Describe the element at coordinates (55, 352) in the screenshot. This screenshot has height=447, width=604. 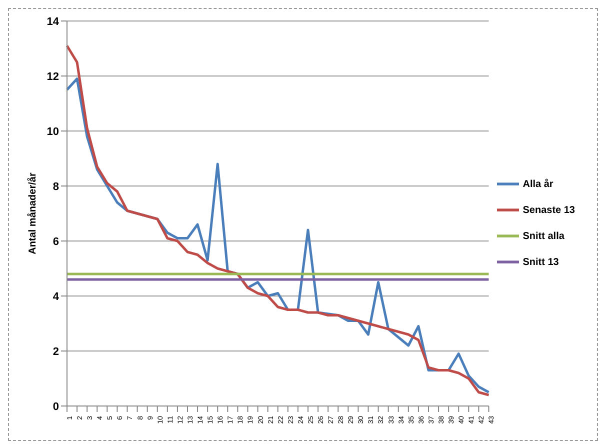
I see `y-tick-label: 2` at that location.